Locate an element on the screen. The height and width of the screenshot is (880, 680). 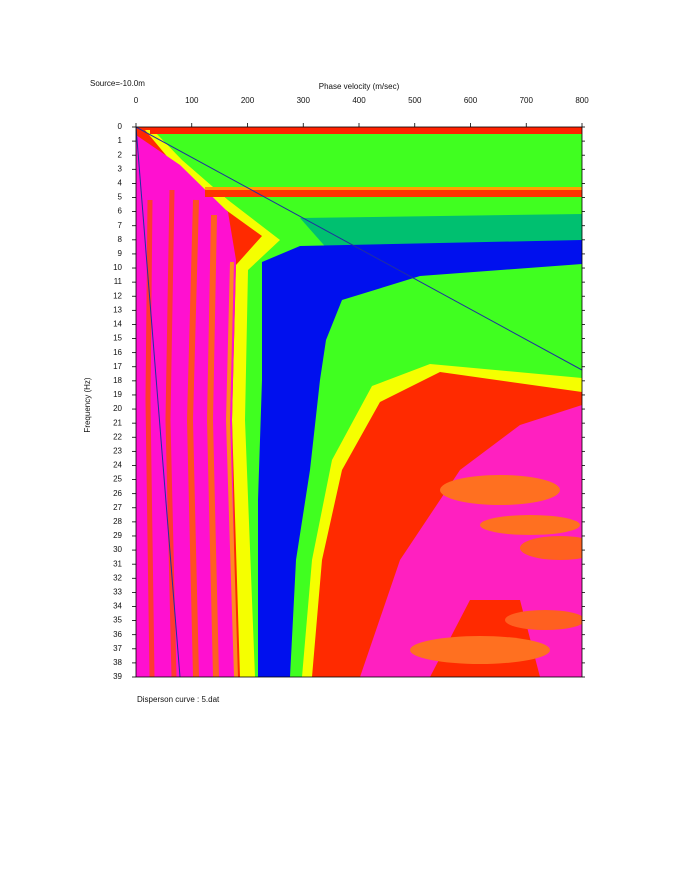
y-tick-label: 30 is located at coordinates (117, 549).